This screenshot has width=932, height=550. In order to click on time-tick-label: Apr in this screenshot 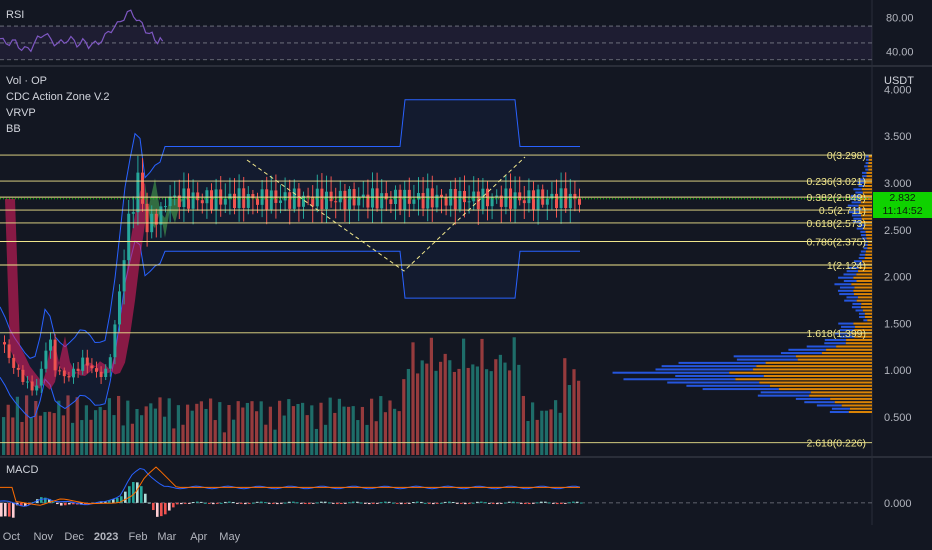, I will do `click(198, 537)`.